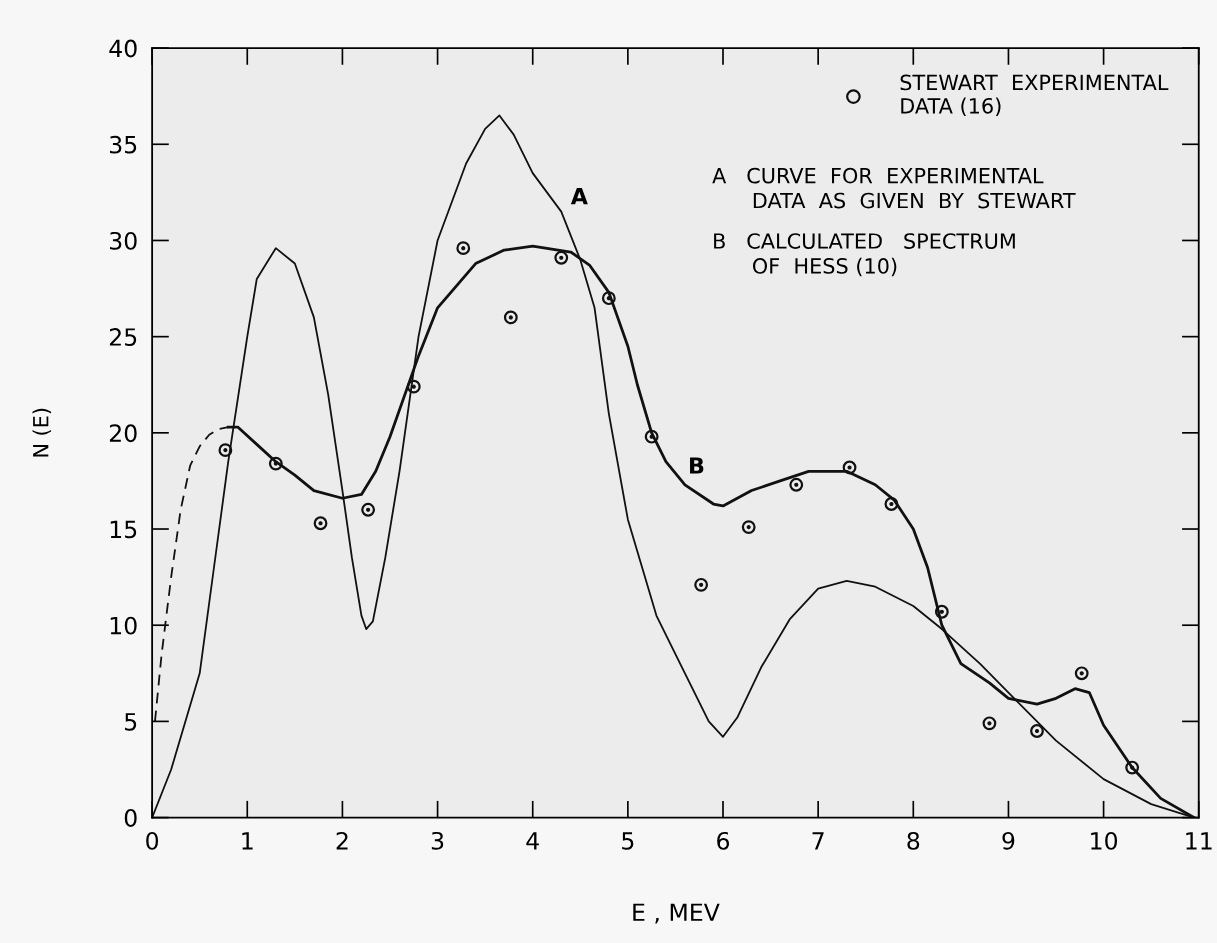 The width and height of the screenshot is (1217, 943). What do you see at coordinates (1199, 841) in the screenshot?
I see `x-tick-label: 11` at bounding box center [1199, 841].